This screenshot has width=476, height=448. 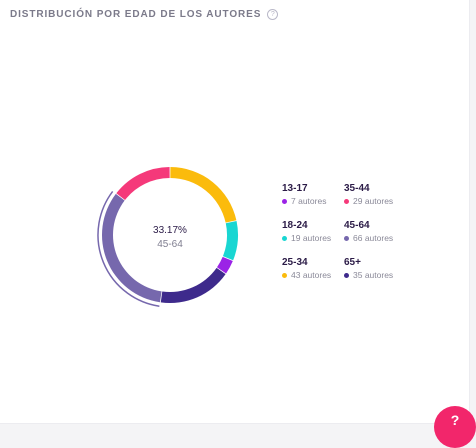 What do you see at coordinates (167, 237) in the screenshot?
I see `donut-chart: 33.17% 45-64` at bounding box center [167, 237].